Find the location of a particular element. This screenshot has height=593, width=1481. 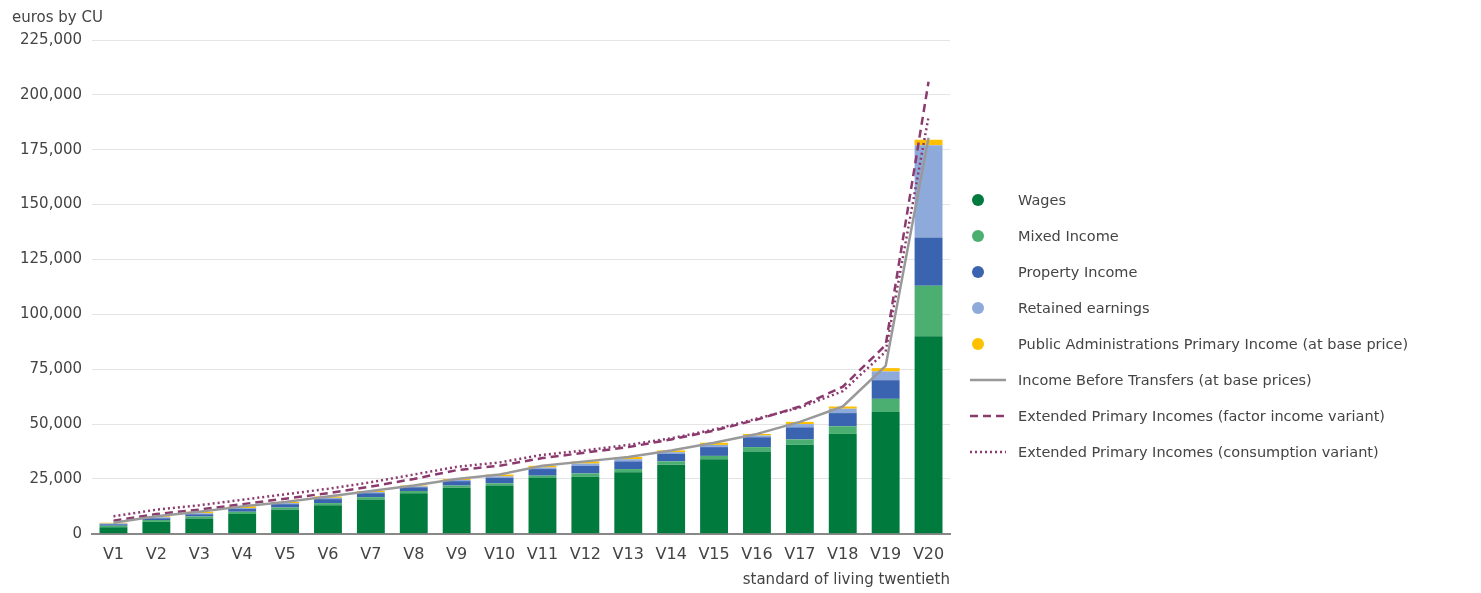

x-tick-label: V18 is located at coordinates (843, 553).